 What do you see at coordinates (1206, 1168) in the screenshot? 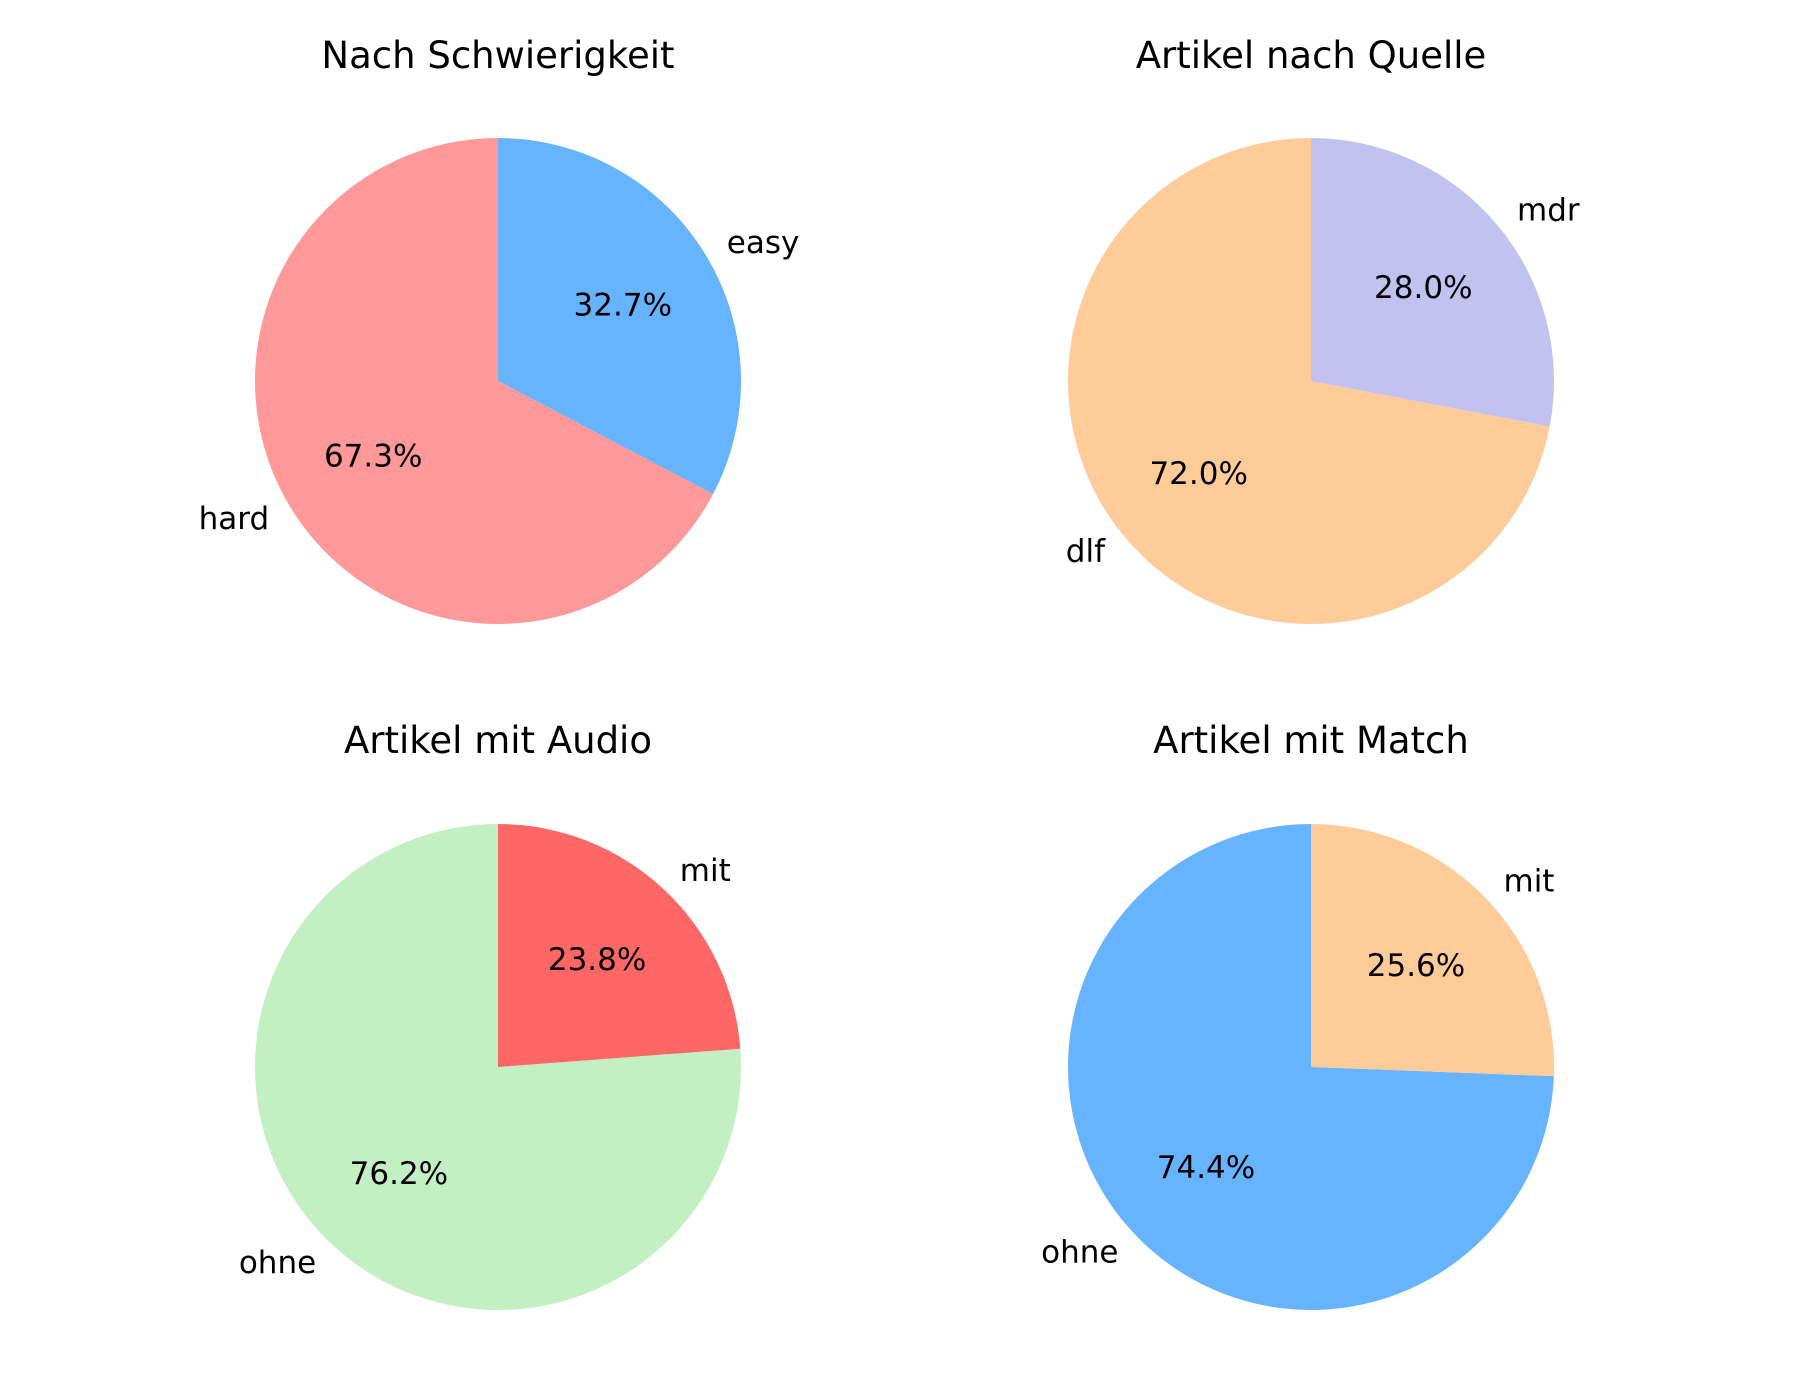
I see `pie-percentage-label: 74.4%` at bounding box center [1206, 1168].